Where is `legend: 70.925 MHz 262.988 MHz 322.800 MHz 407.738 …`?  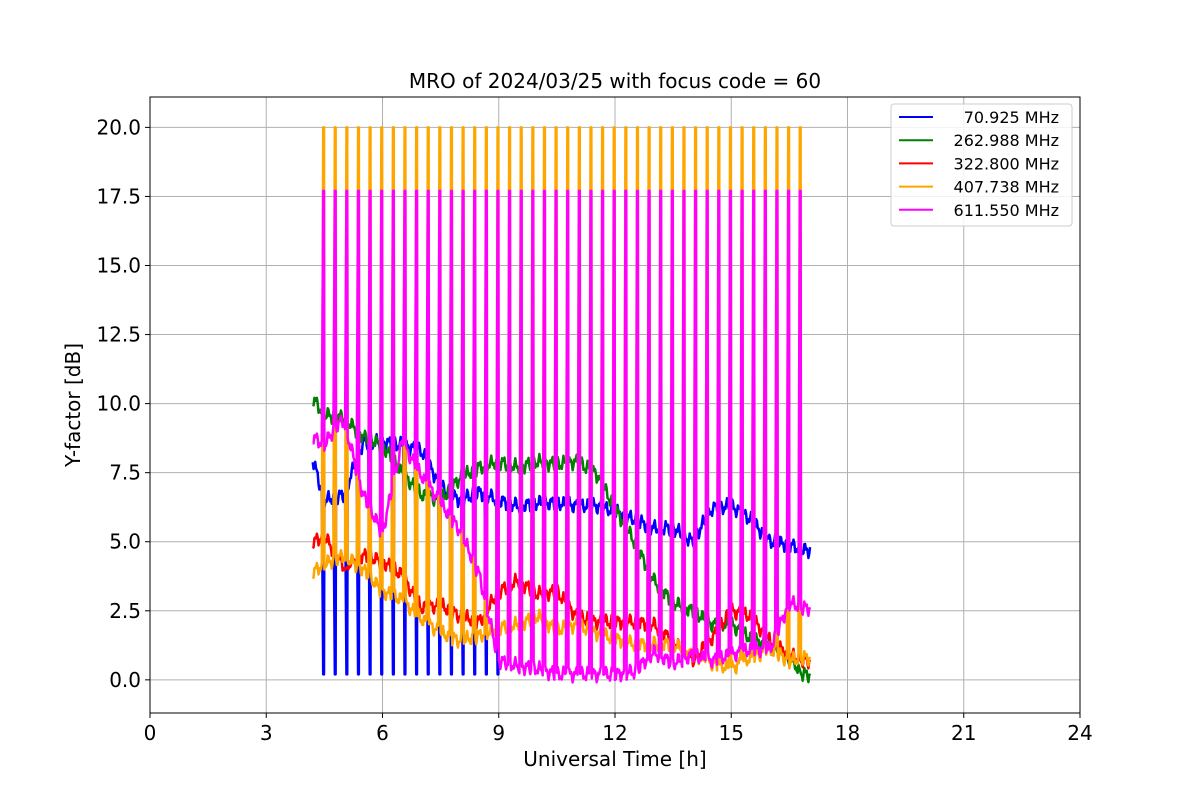 legend: 70.925 MHz 262.988 MHz 322.800 MHz 407.738 … is located at coordinates (981, 165).